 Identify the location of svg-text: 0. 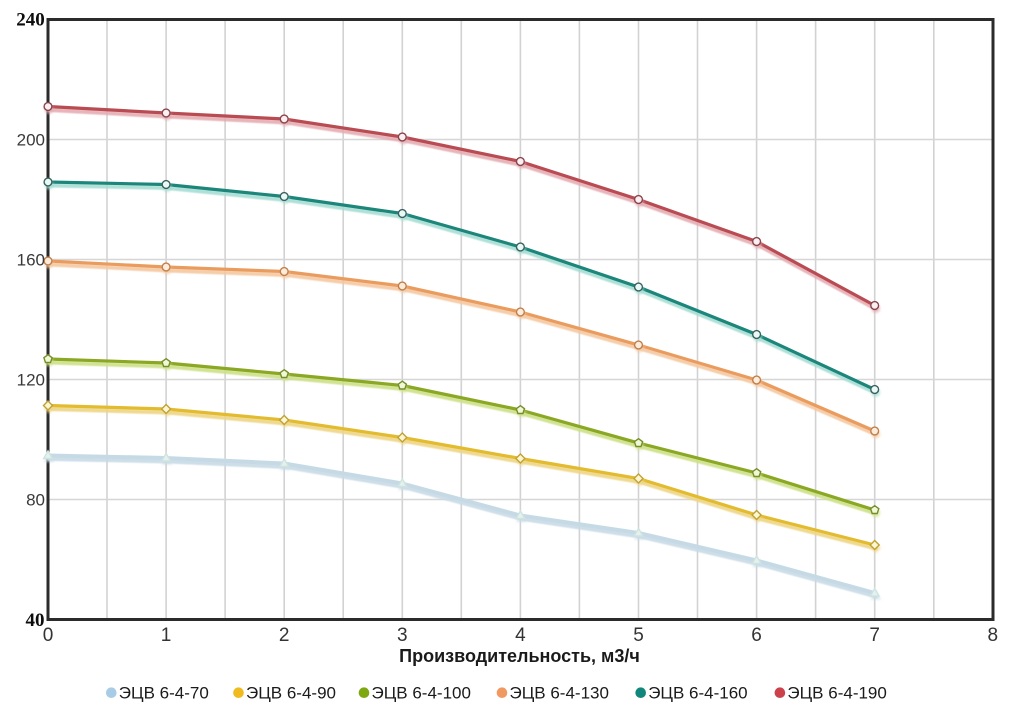
(48, 635).